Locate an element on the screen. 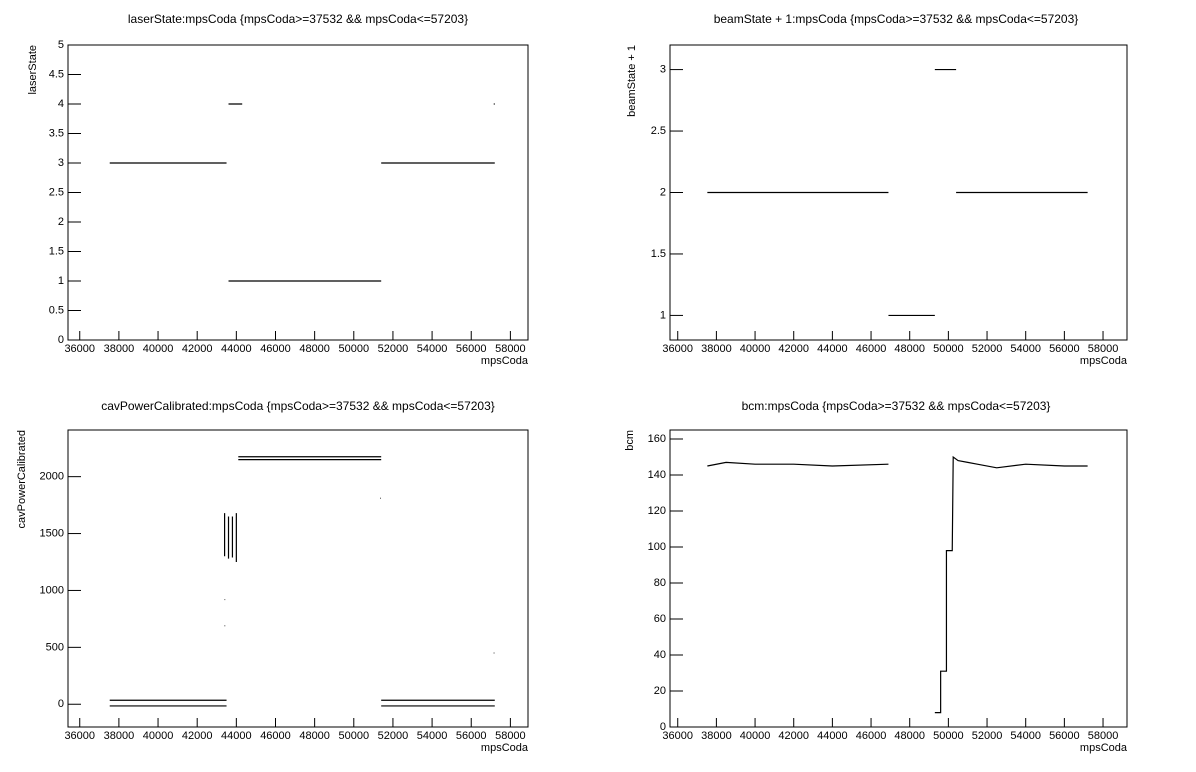  y-tick-label: 20 is located at coordinates (660, 691).